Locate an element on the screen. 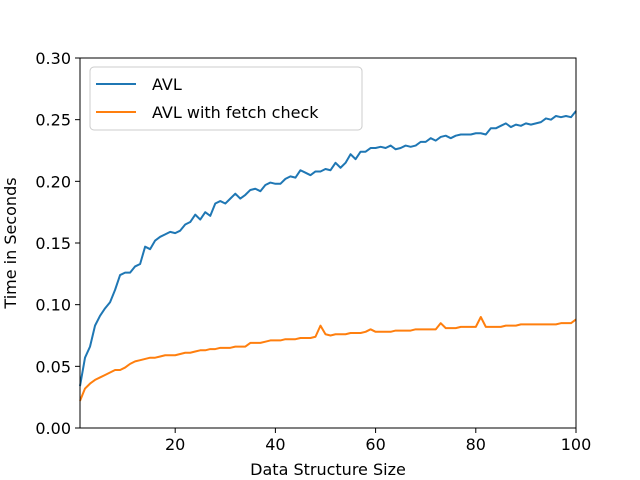  legend-label-avl: AVL is located at coordinates (167, 84).